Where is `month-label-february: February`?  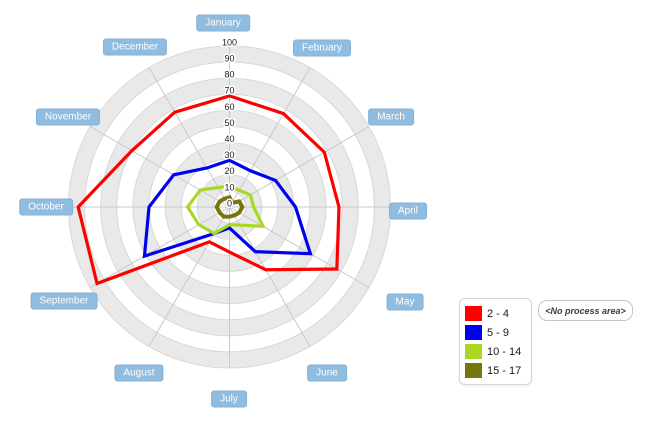
month-label-february: February is located at coordinates (322, 48).